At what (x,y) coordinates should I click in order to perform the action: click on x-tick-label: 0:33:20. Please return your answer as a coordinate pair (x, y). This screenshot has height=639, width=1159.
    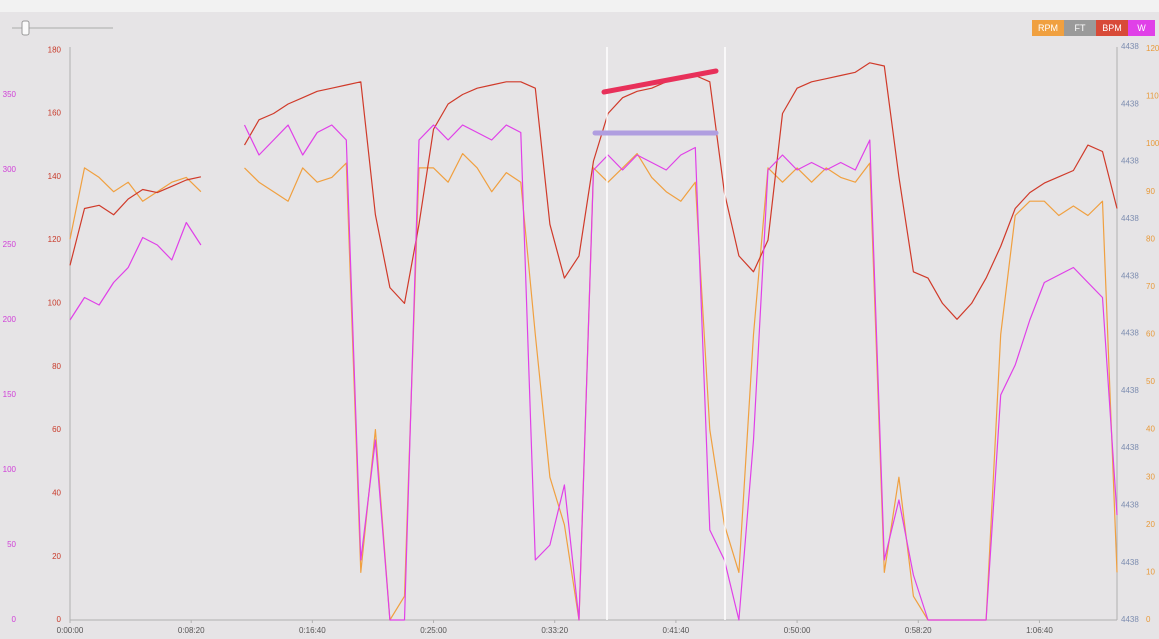
    Looking at the image, I should click on (554, 630).